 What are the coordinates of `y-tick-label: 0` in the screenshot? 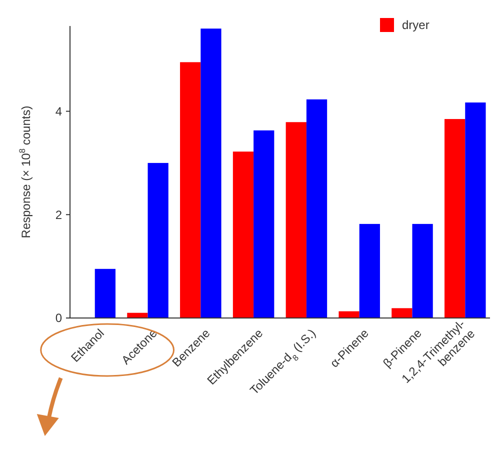 It's located at (58, 318).